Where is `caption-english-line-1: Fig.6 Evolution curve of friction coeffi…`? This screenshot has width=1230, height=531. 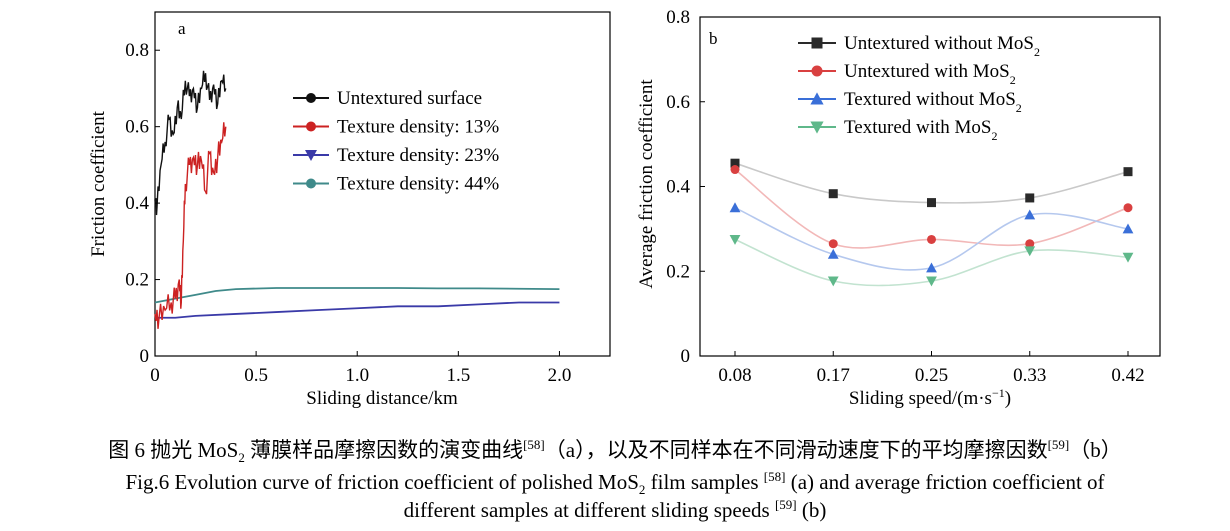
caption-english-line-1: Fig.6 Evolution curve of friction coeffi… is located at coordinates (615, 483).